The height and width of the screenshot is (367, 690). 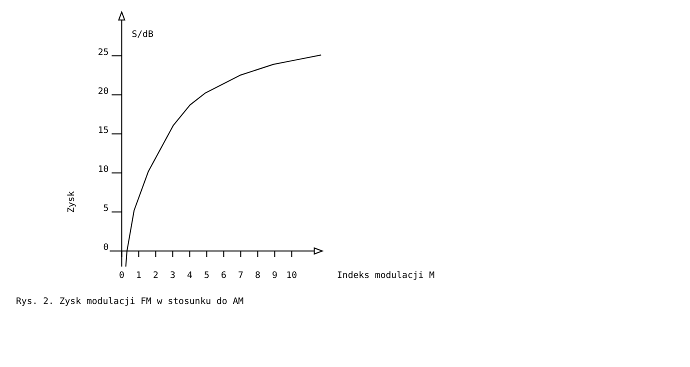 What do you see at coordinates (103, 131) in the screenshot?
I see `y-tick-label: 15` at bounding box center [103, 131].